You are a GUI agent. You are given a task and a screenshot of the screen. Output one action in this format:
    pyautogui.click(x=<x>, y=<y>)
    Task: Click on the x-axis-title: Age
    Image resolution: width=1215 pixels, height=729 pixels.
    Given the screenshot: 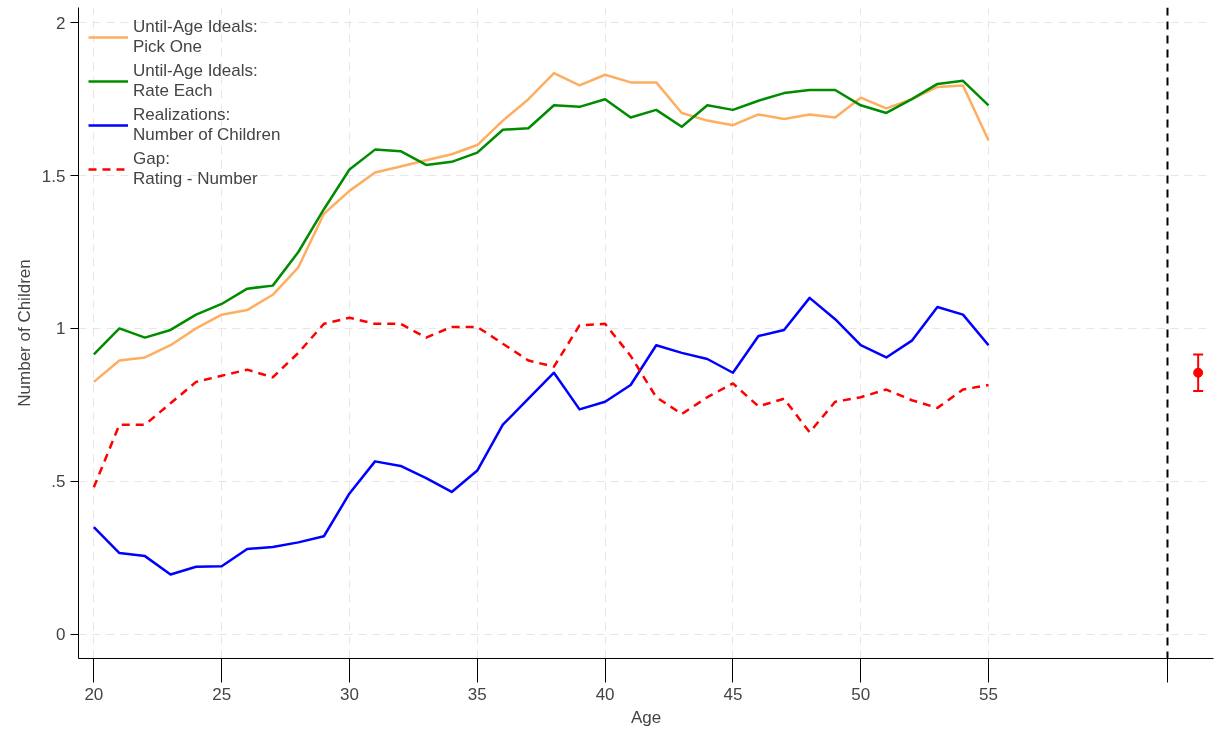 What is the action you would take?
    pyautogui.click(x=646, y=717)
    